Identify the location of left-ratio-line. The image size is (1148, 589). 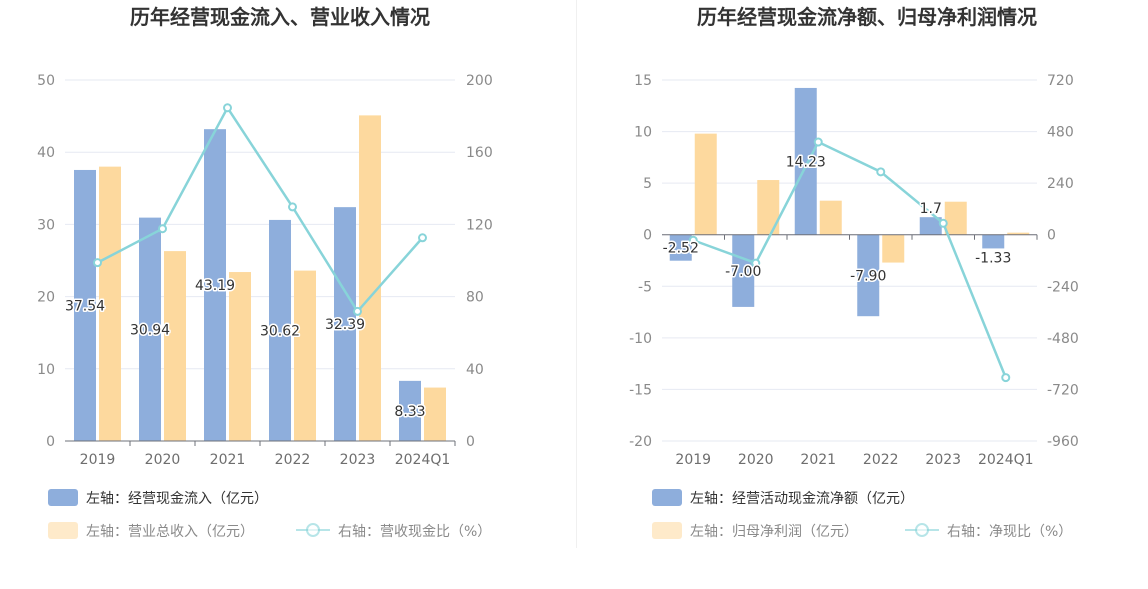
(260, 209).